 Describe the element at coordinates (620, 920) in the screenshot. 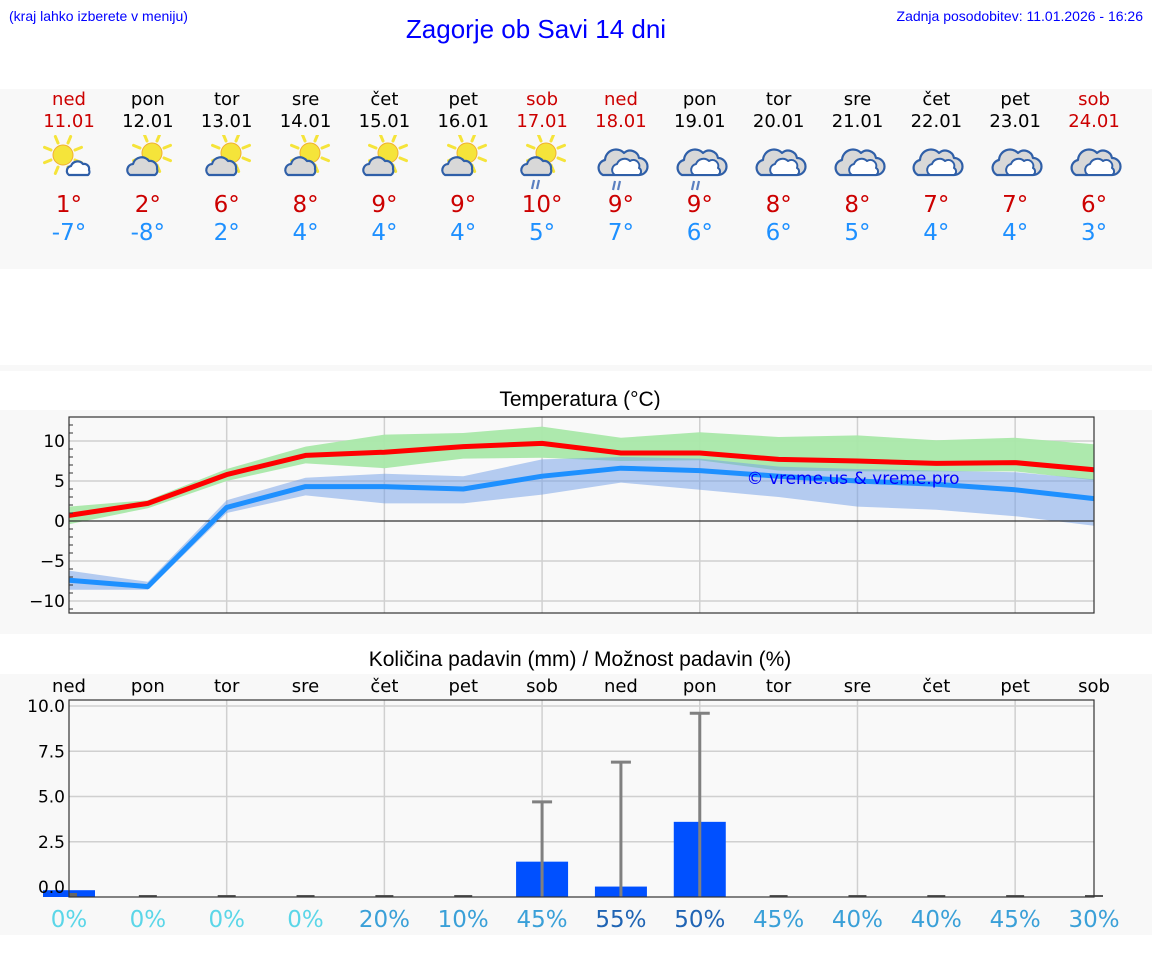

I see `precip-probability: 55%` at that location.